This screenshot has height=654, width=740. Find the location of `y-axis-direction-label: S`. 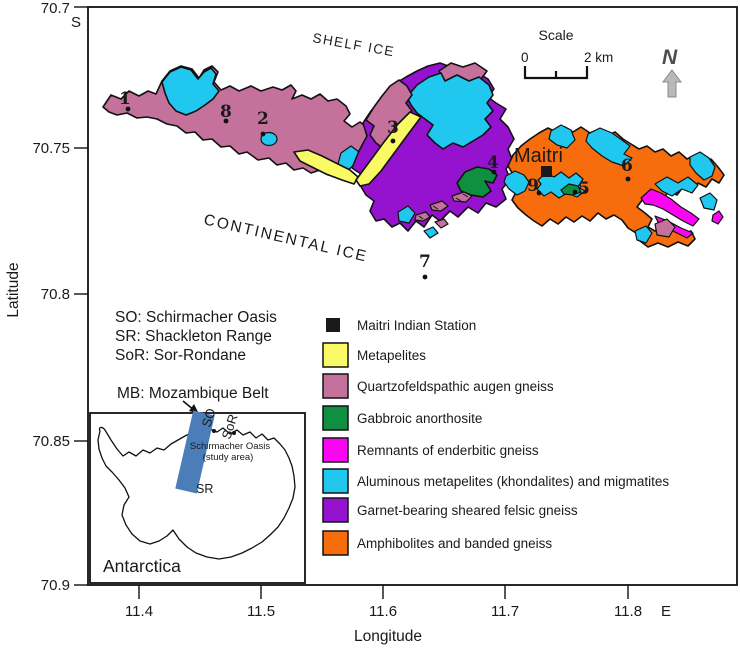

y-axis-direction-label: S is located at coordinates (76, 22).